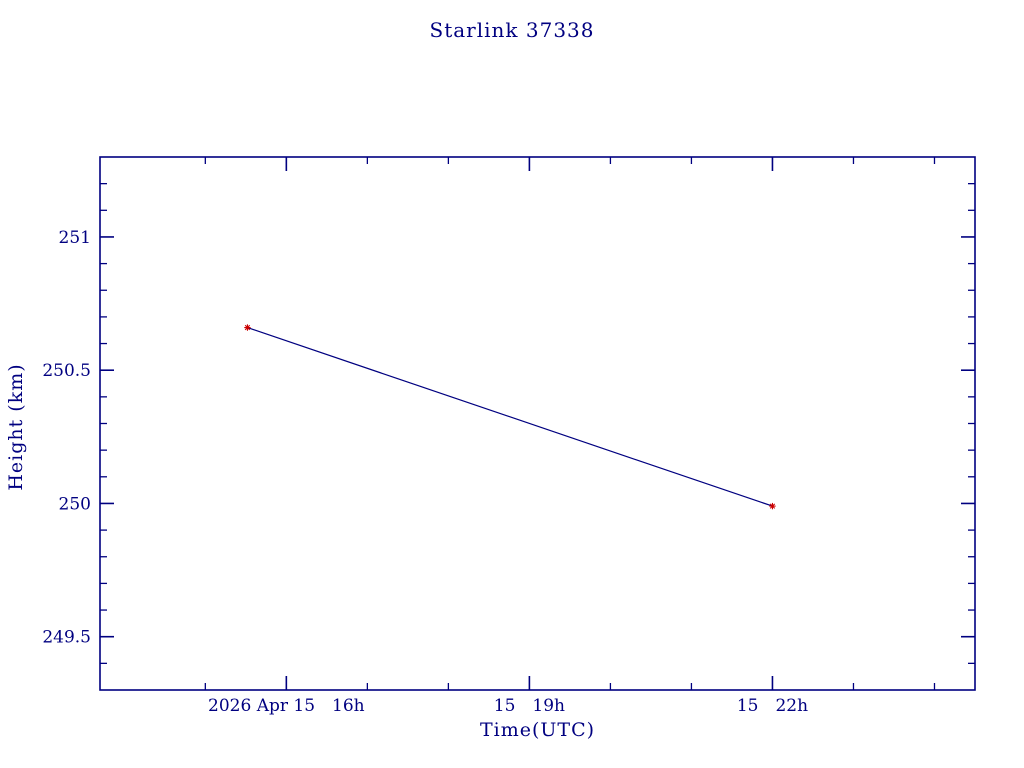 This screenshot has width=1024, height=768. I want to click on x-tick-label: 15 19h, so click(529, 706).